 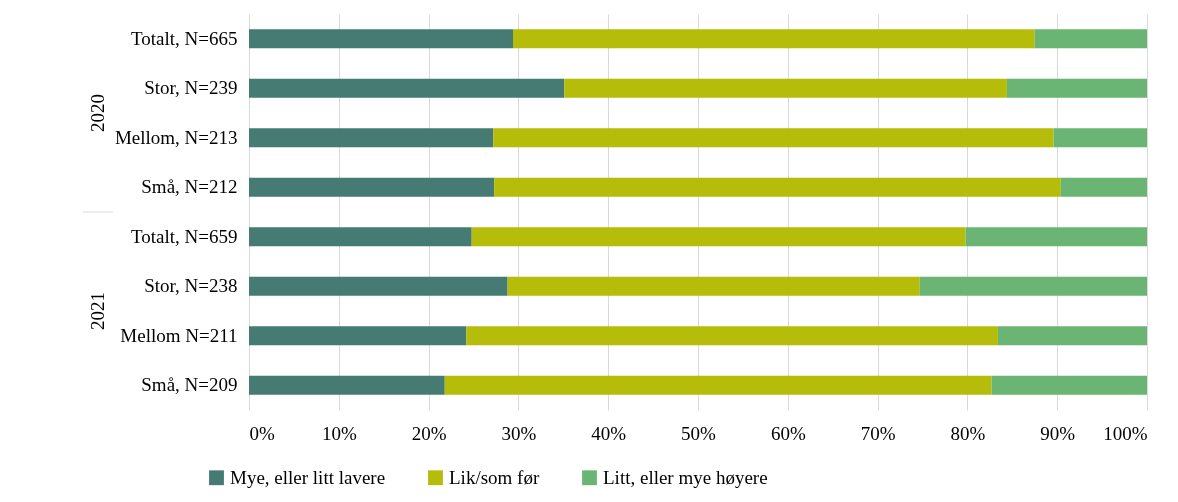 I want to click on y-tick-label: Mellom, N=213, so click(x=176, y=137).